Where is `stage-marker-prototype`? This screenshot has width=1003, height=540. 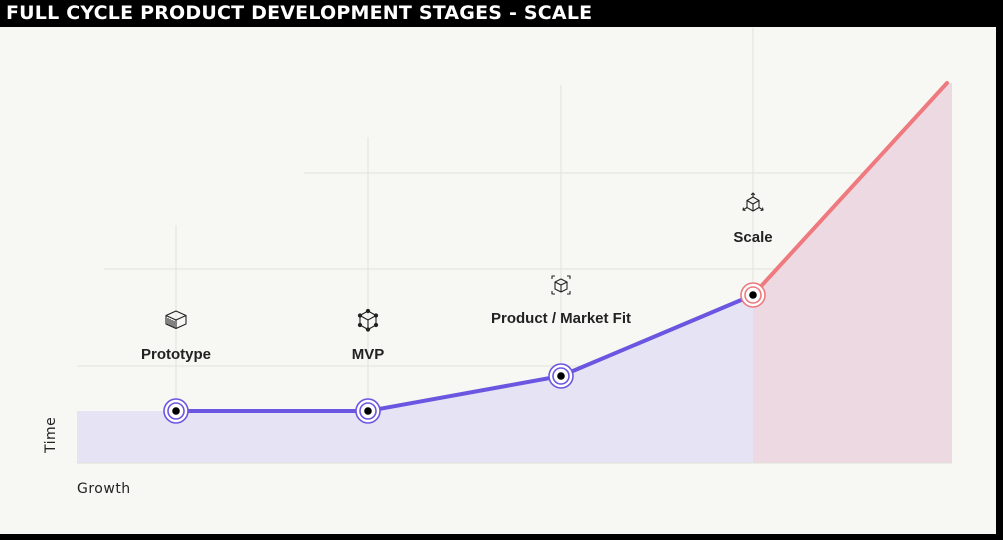 stage-marker-prototype is located at coordinates (176, 411).